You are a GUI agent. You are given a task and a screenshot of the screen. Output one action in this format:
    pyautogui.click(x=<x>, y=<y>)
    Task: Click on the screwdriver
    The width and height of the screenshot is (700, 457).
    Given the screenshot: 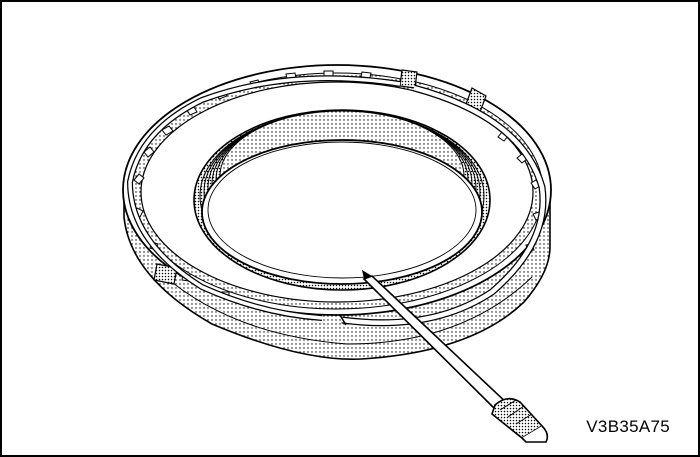 What is the action you would take?
    pyautogui.click(x=455, y=356)
    